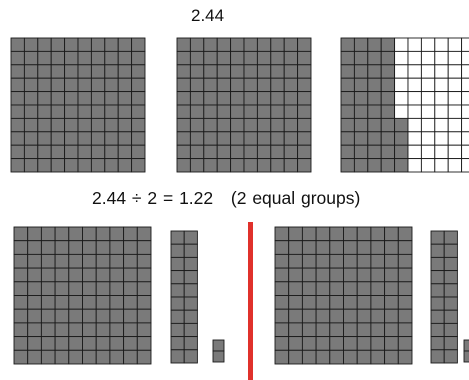 Image resolution: width=469 pixels, height=380 pixels. Describe the element at coordinates (218, 351) in the screenshot. I see `group-1-hundredth-units` at that location.